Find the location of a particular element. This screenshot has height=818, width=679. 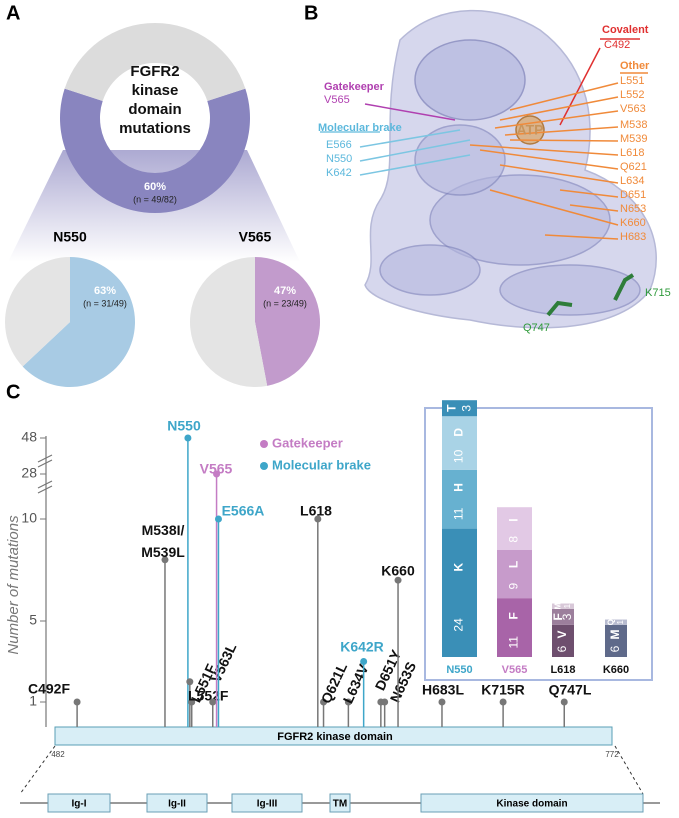

segment-letter: D is located at coordinates (459, 432).